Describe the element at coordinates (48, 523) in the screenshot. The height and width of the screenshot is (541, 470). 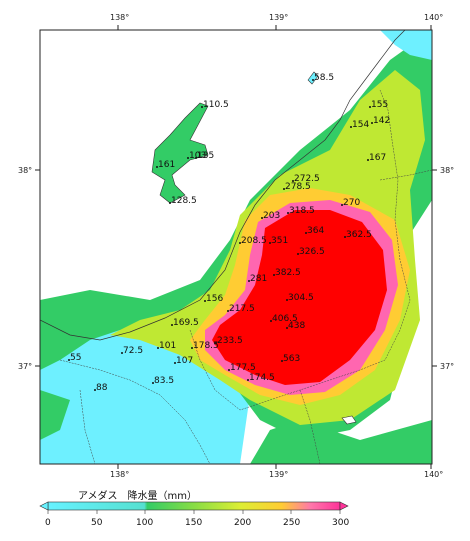
I see `colorbar-label-0: 0` at that location.